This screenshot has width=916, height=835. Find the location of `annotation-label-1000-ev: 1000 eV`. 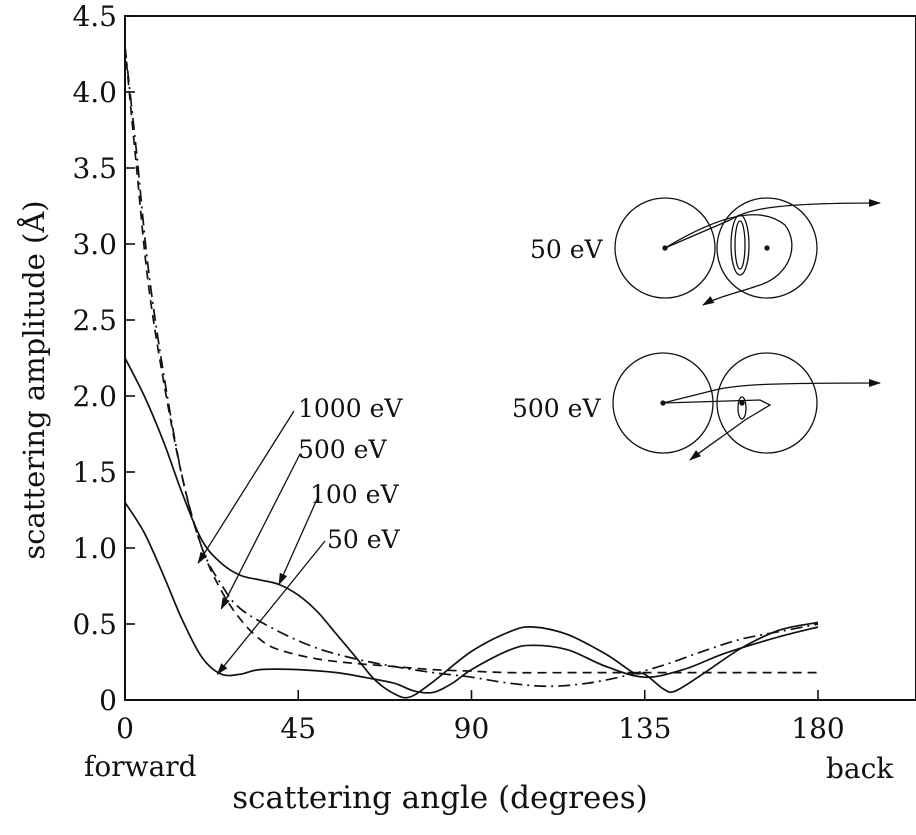

annotation-label-1000-ev: 1000 eV is located at coordinates (350, 408).